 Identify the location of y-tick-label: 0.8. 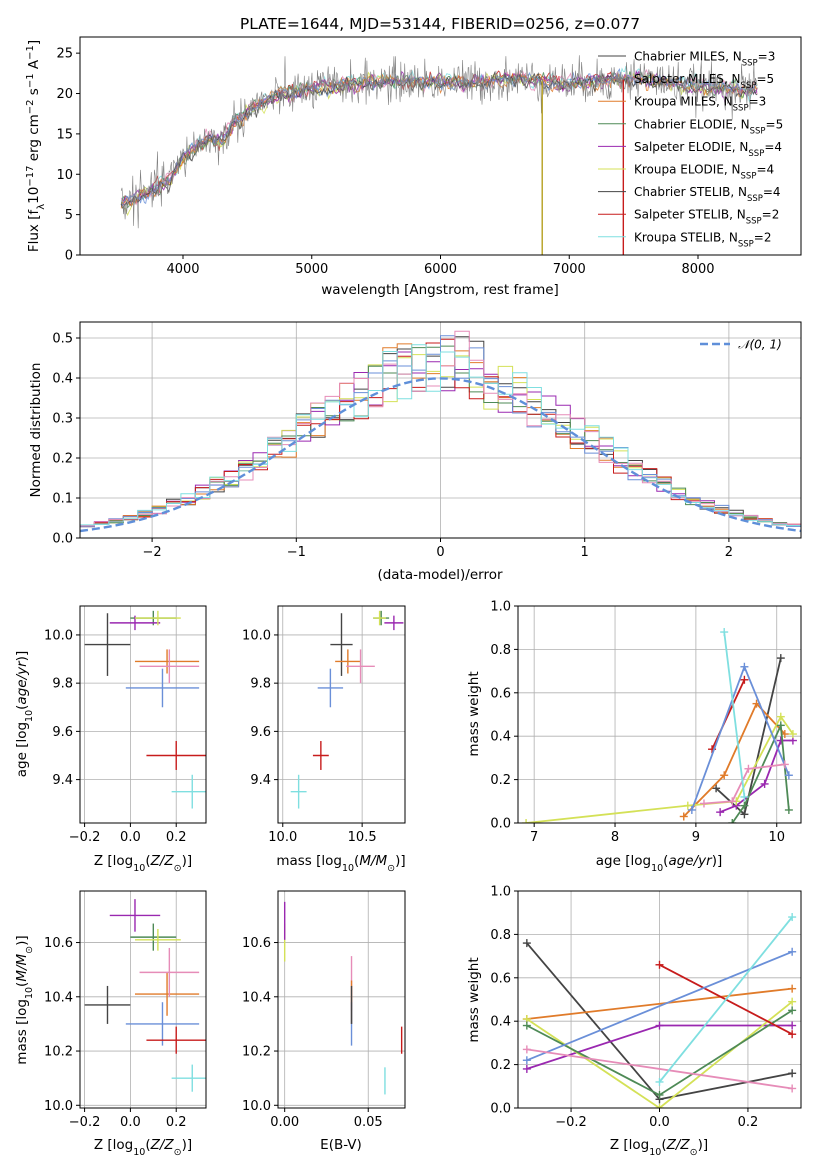
(500, 935).